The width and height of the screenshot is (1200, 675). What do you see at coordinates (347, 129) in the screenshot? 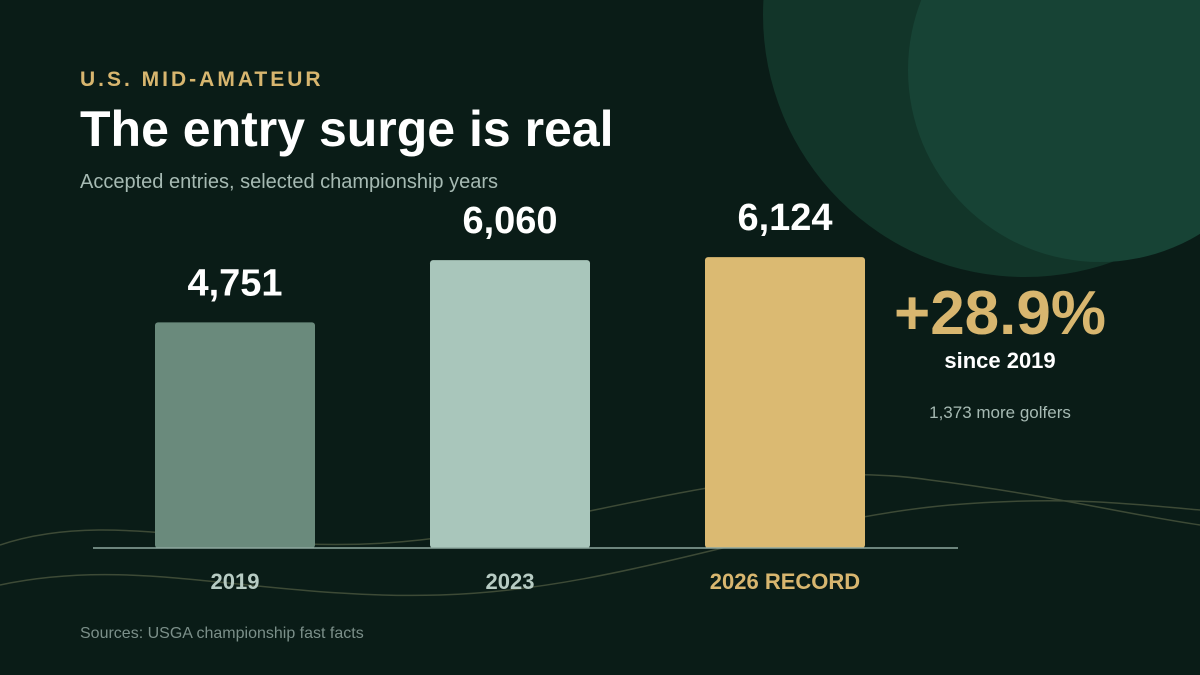
I see `chart-title: The entry surge is real` at bounding box center [347, 129].